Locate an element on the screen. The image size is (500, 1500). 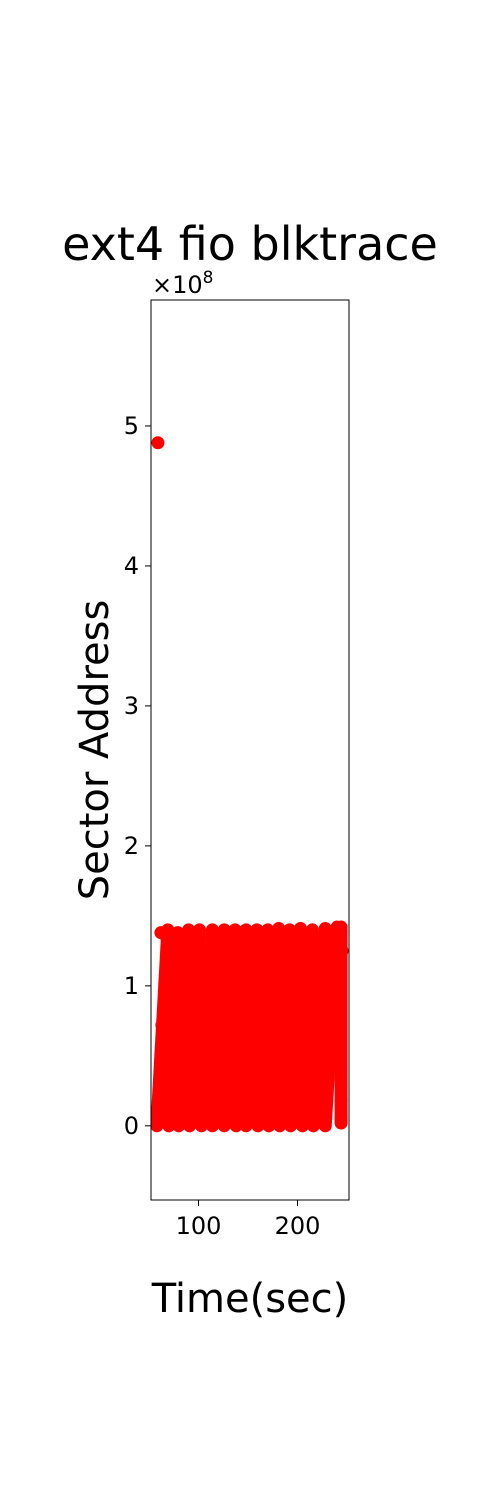
x-axis: 100 200 is located at coordinates (248, 1220).